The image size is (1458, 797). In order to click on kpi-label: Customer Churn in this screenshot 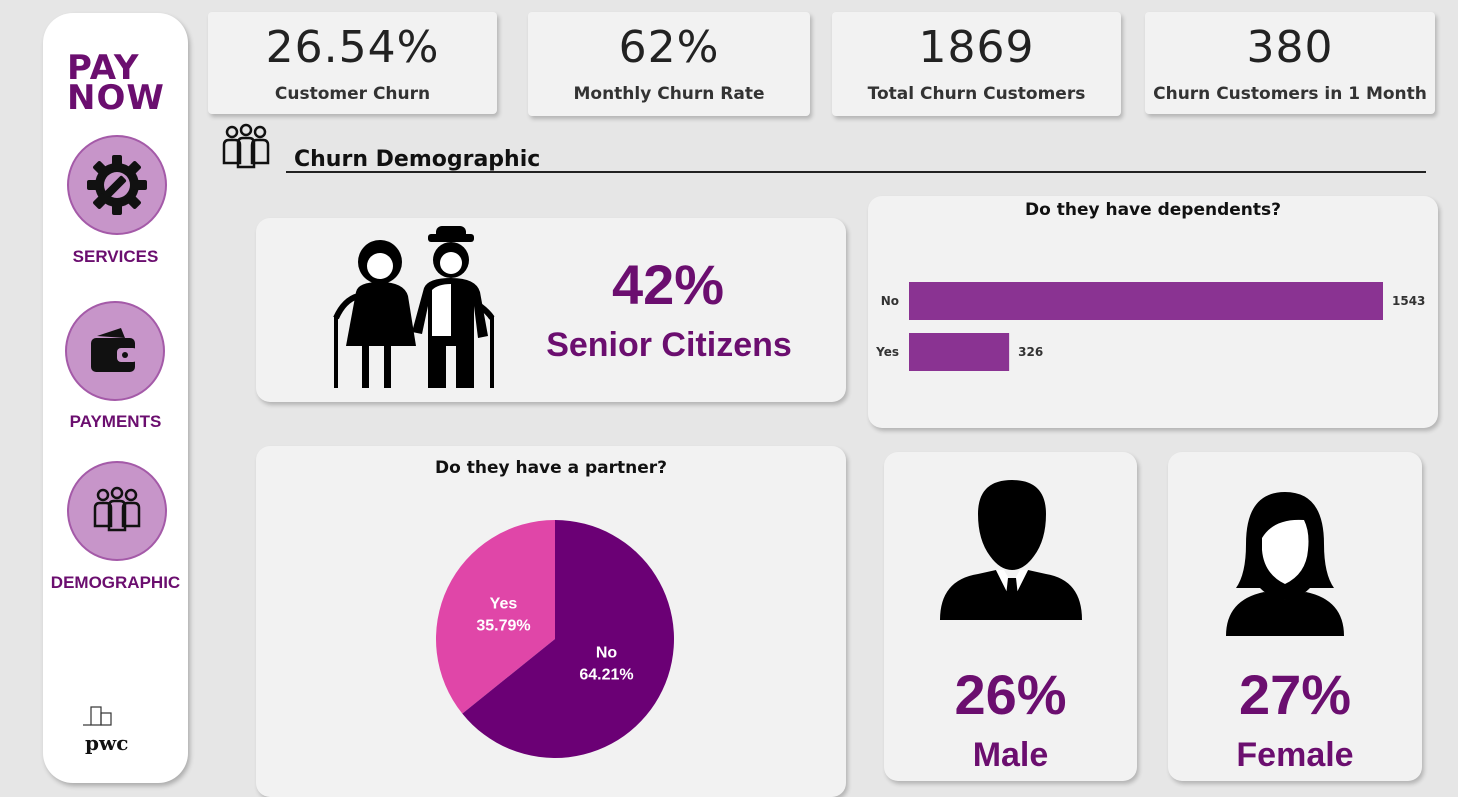, I will do `click(352, 94)`.